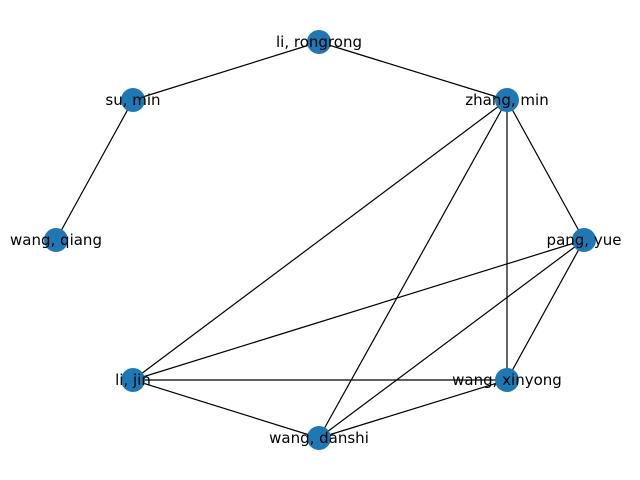 This screenshot has width=640, height=480. Describe the element at coordinates (226, 71) in the screenshot. I see `edge-li-rongrong-su-min` at that location.